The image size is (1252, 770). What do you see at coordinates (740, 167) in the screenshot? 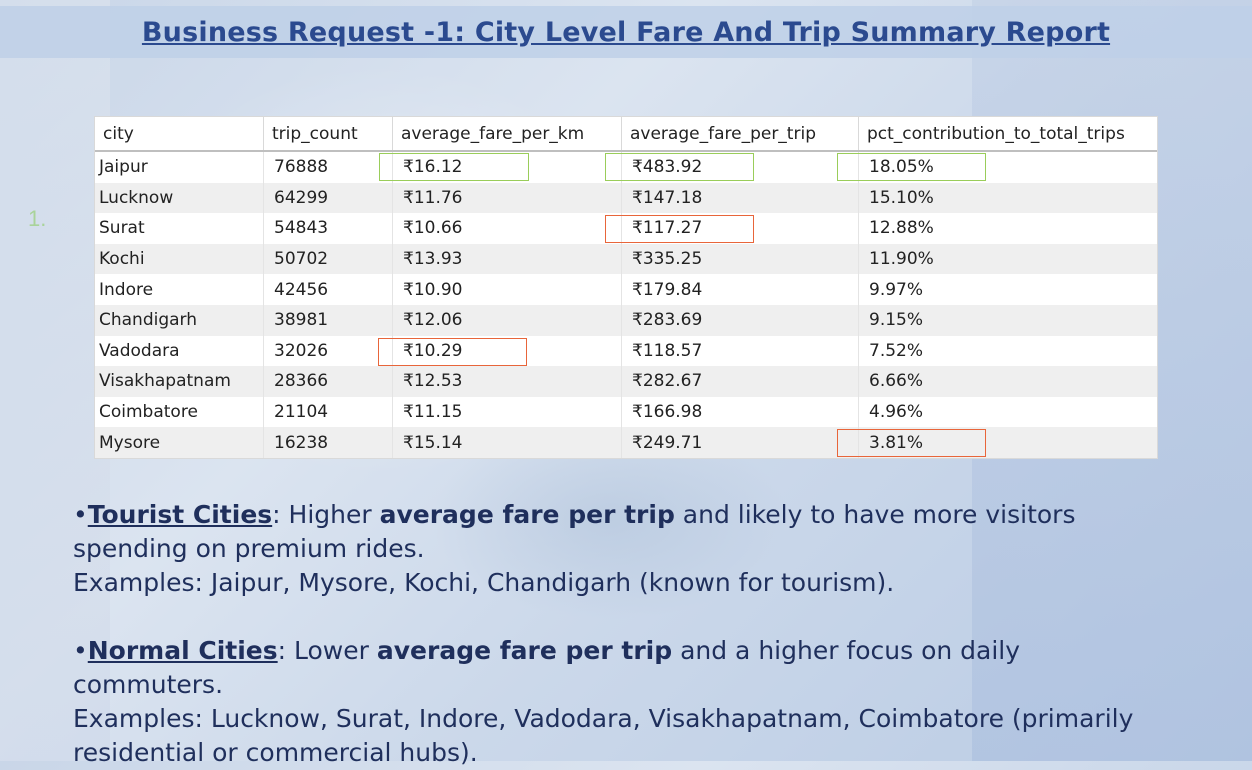
I see `cell-avg-fare-per-trip: ₹483.92` at bounding box center [740, 167].